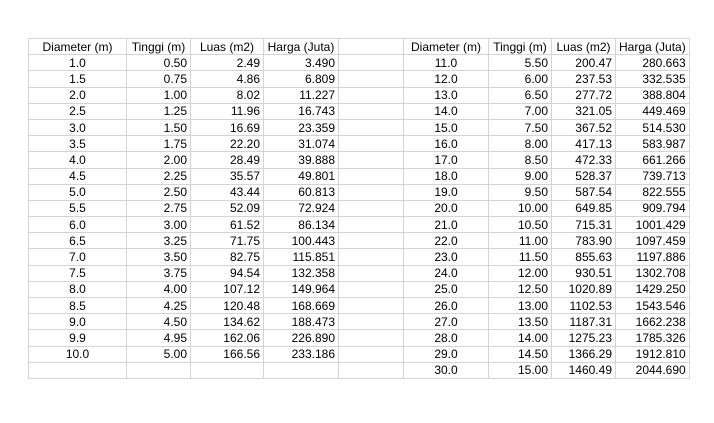  I want to click on tinggi-cell: 0.75, so click(158, 79).